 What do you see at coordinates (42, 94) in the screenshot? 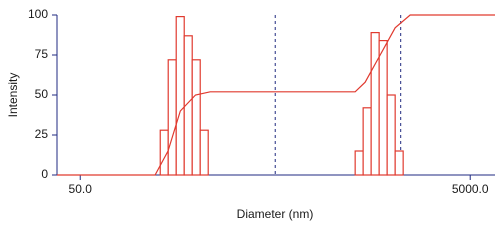
I see `y-tick-label: 50` at bounding box center [42, 94].